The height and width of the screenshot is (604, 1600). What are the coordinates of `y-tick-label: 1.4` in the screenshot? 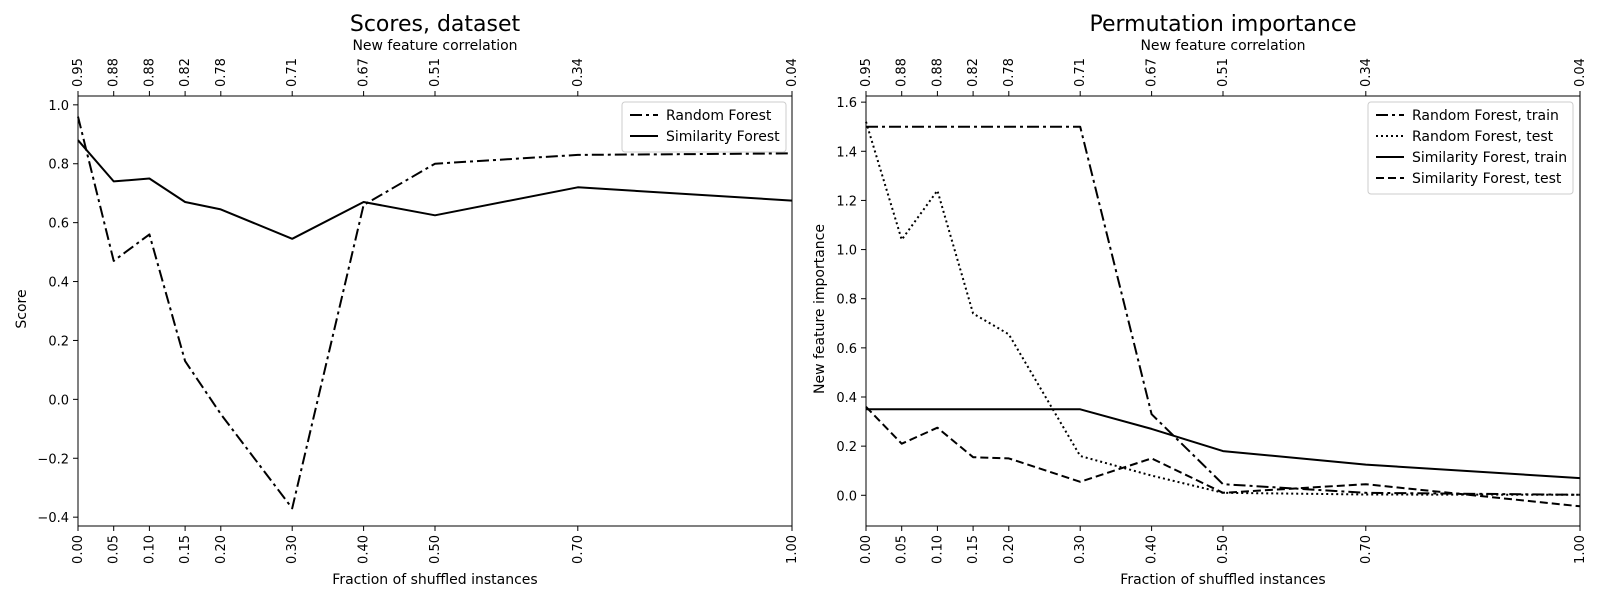 It's located at (846, 152).